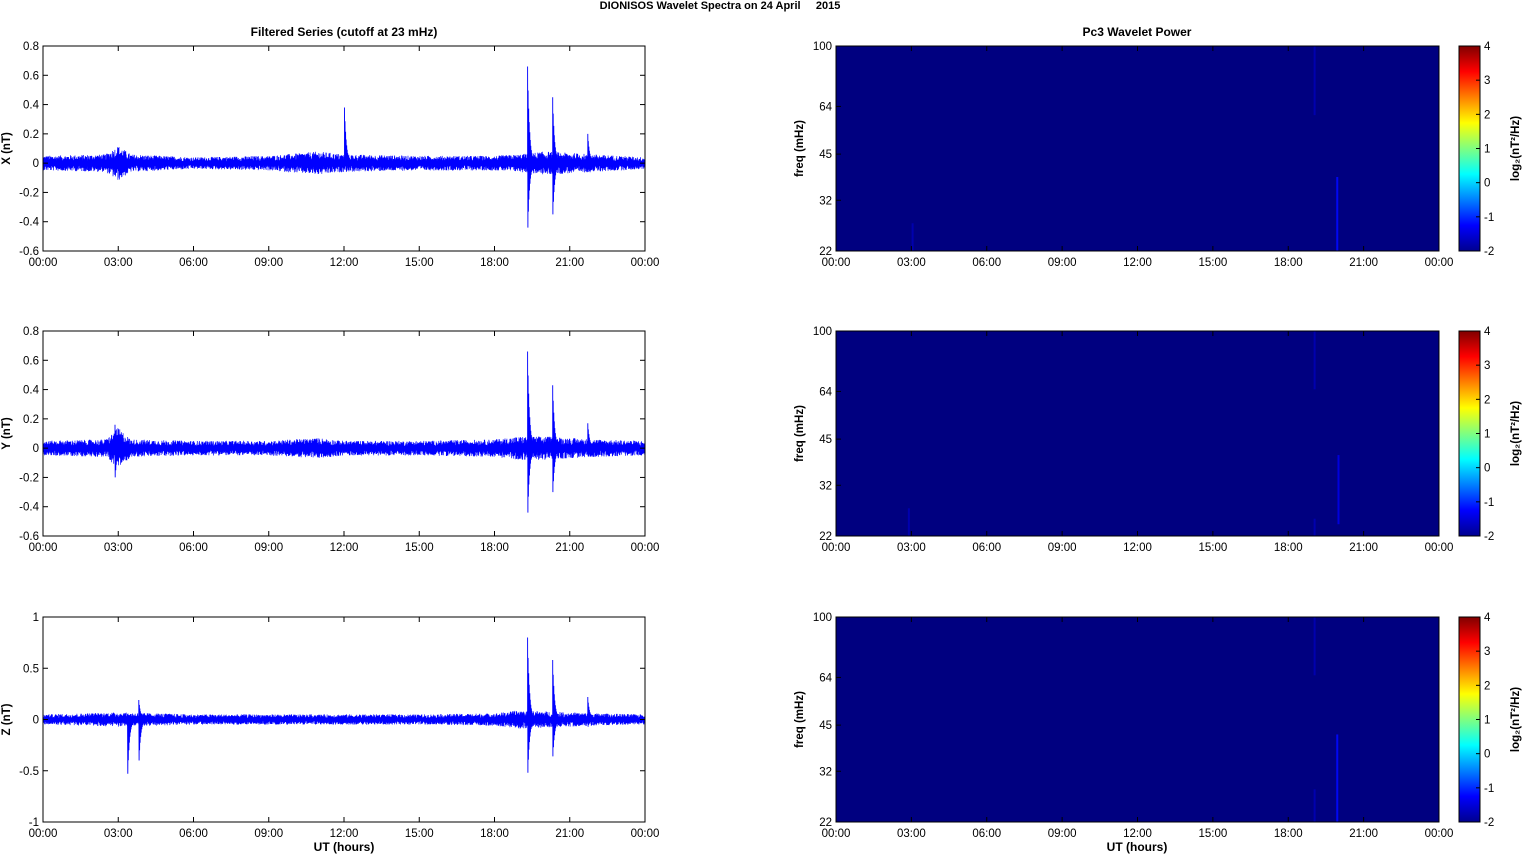  I want to click on series-z-y-tick-label: -1, so click(34, 823).